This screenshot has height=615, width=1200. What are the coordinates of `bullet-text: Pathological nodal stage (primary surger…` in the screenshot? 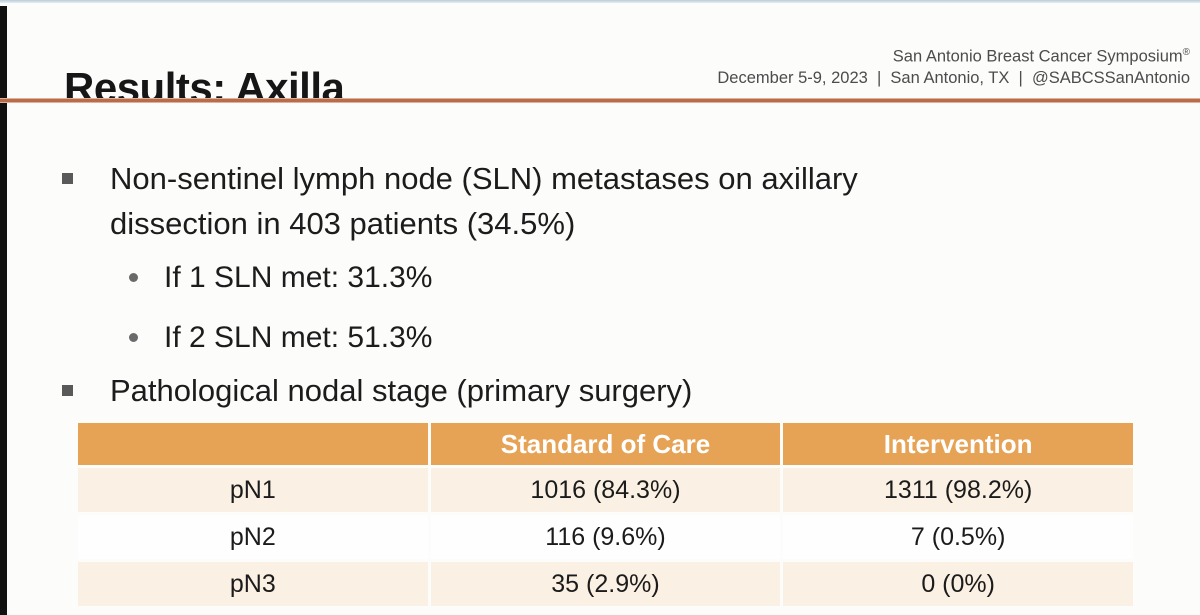 It's located at (401, 390).